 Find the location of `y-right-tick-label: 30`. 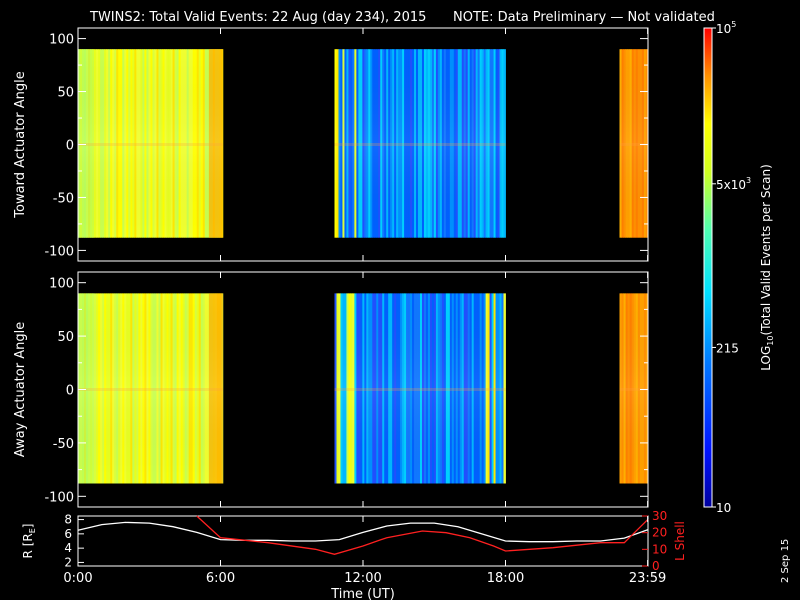

y-right-tick-label: 30 is located at coordinates (659, 516).